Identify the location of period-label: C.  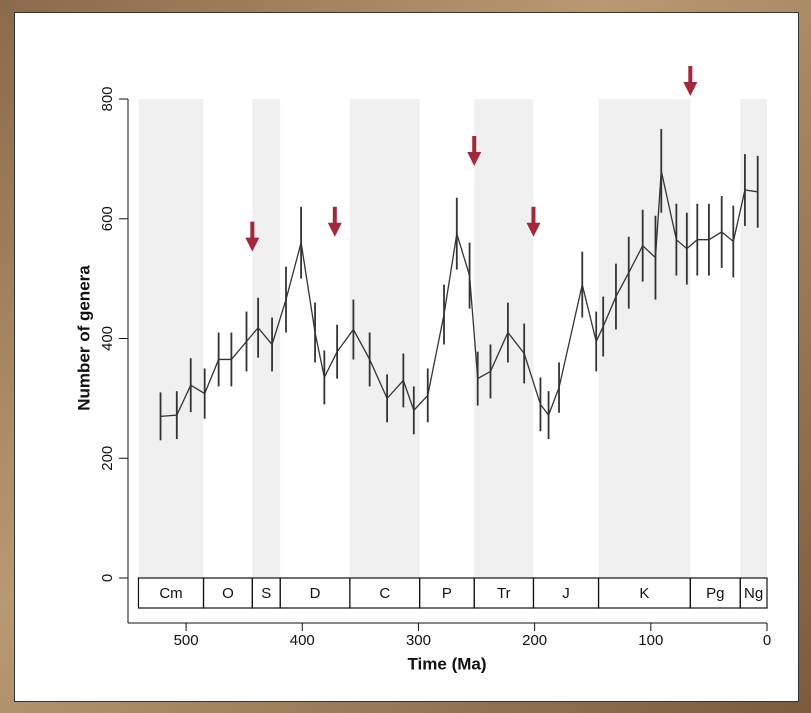
(384, 593).